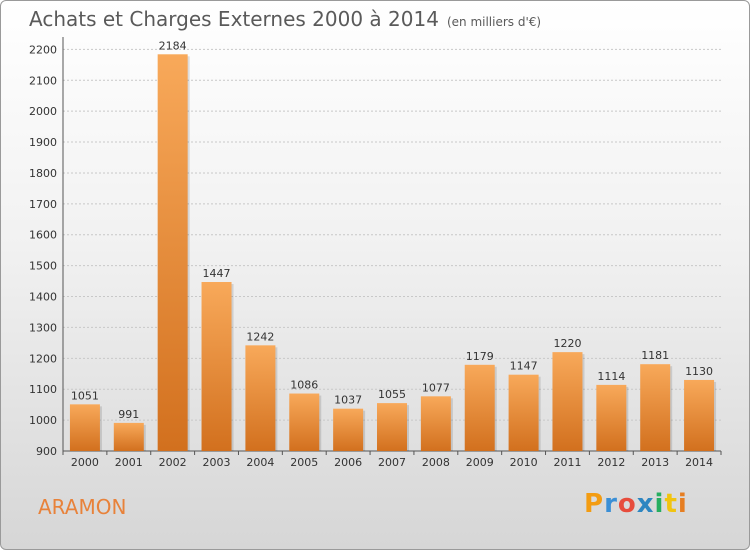  Describe the element at coordinates (645, 504) in the screenshot. I see `logo-letter: x` at that location.